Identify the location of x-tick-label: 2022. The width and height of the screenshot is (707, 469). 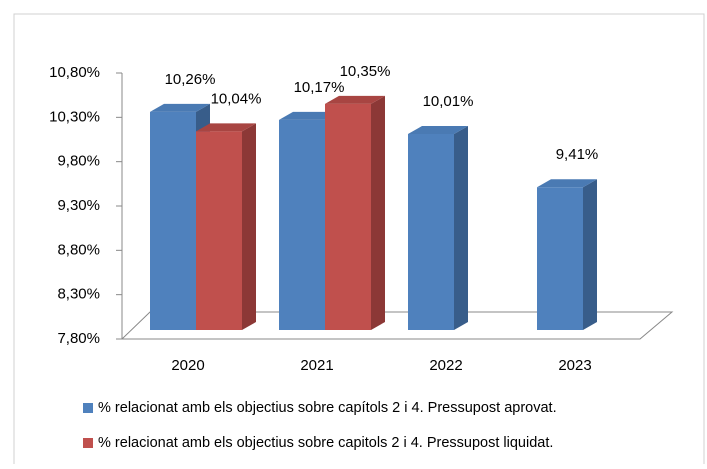
(445, 365).